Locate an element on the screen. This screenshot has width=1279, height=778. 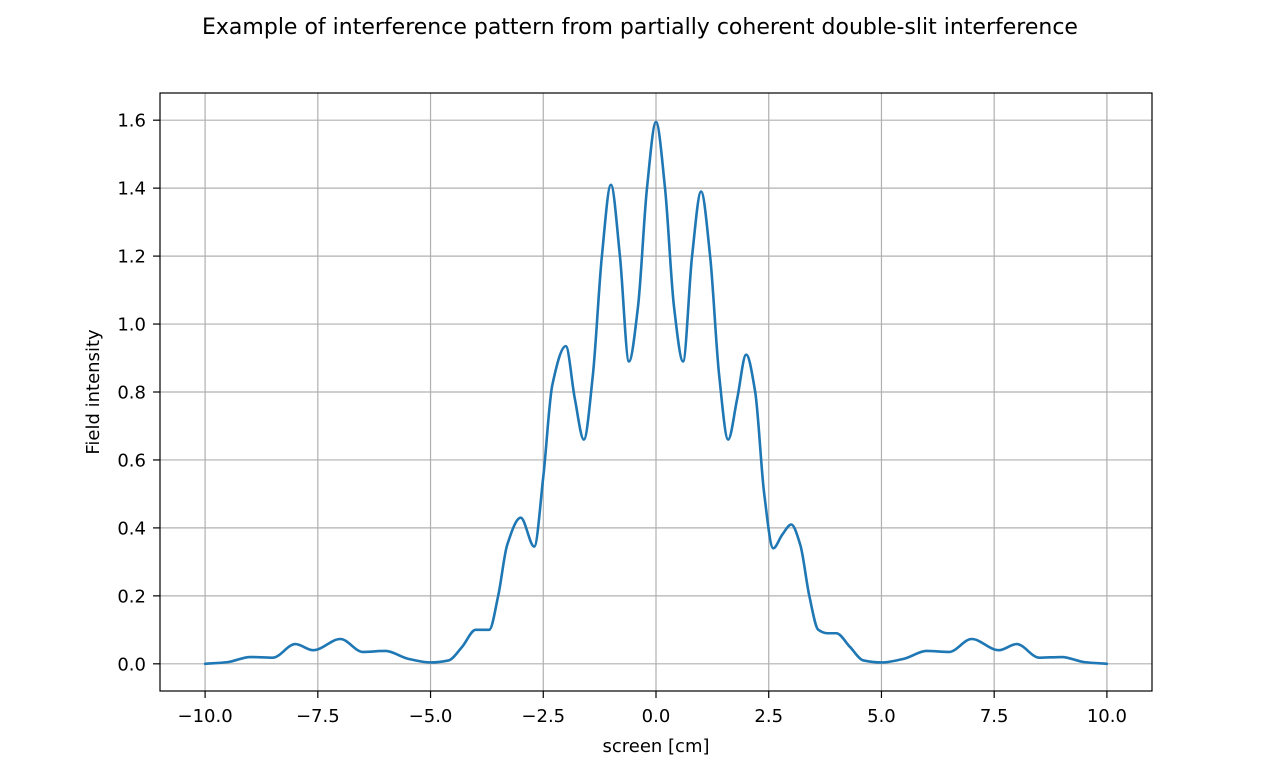
y-tick-label: 0.0 is located at coordinates (131, 664).